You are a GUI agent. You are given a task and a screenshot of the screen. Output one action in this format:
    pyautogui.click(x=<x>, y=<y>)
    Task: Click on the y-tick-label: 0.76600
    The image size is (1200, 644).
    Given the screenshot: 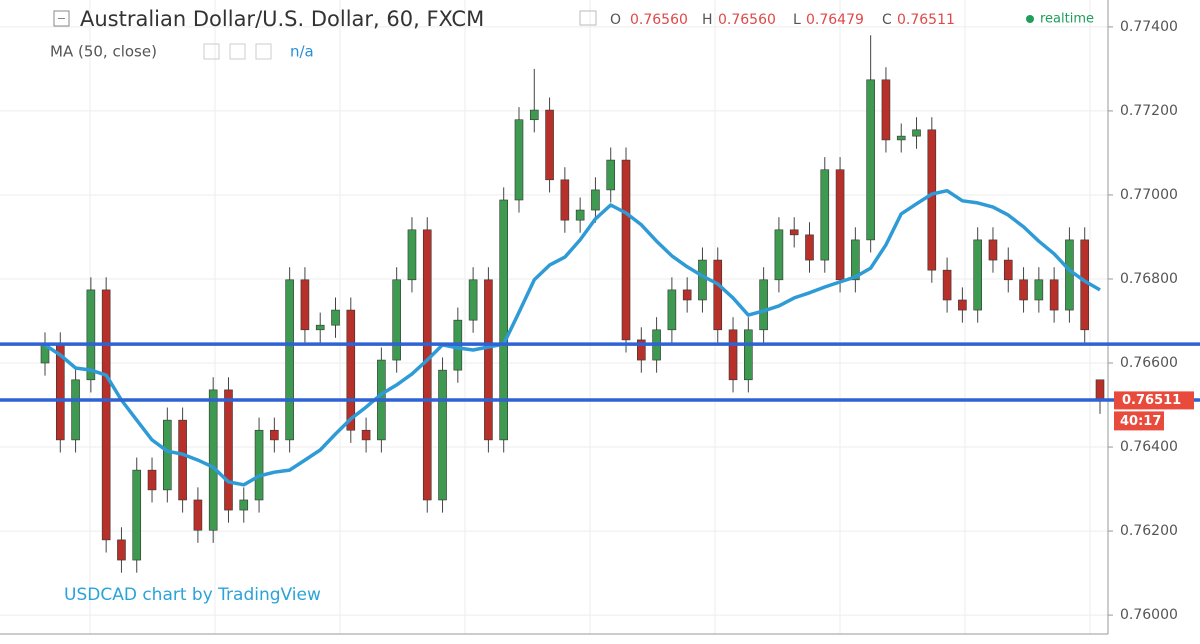 What is the action you would take?
    pyautogui.click(x=1149, y=363)
    